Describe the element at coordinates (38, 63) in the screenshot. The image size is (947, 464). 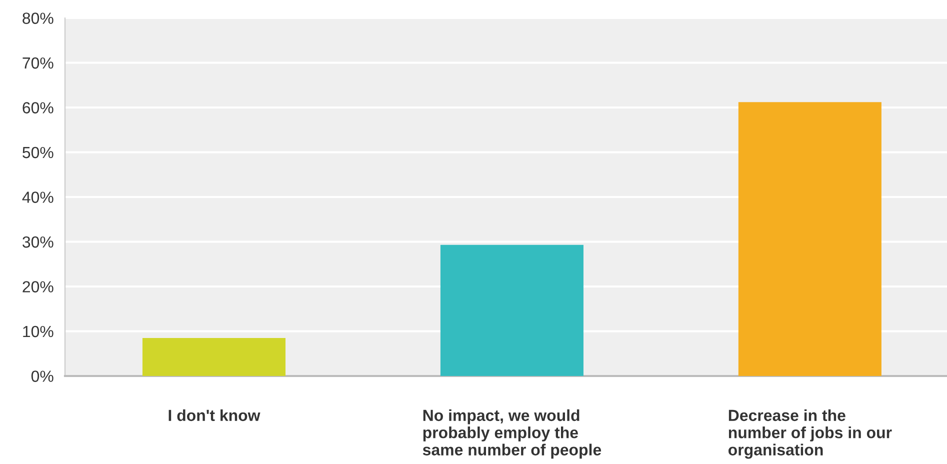
I see `y-tick-label: 70%` at that location.